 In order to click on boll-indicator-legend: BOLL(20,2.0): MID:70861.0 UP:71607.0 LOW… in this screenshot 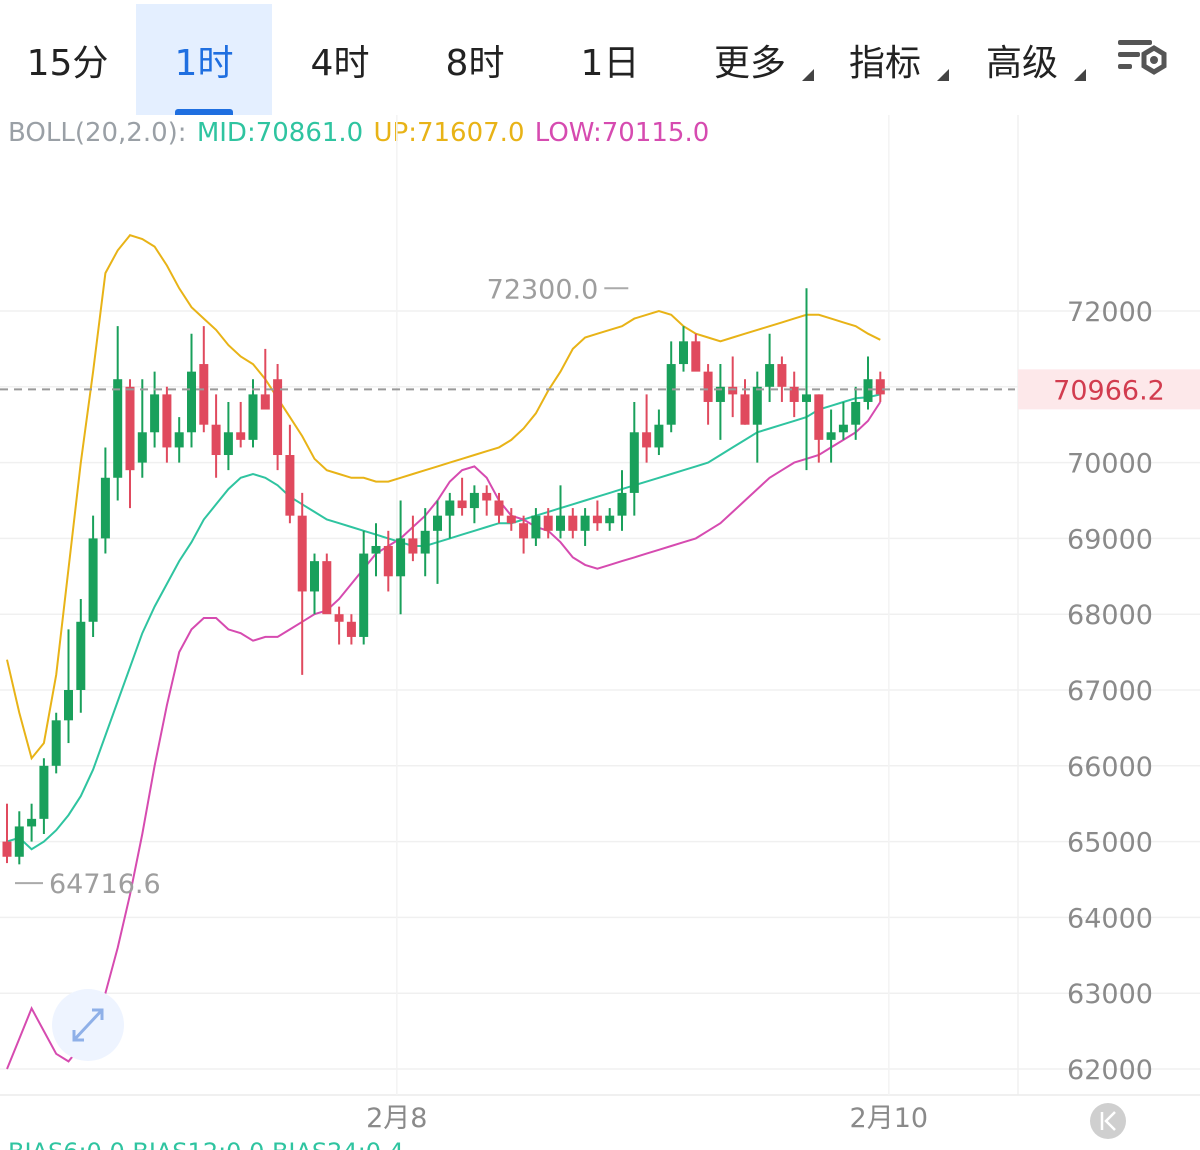, I will do `click(359, 133)`.